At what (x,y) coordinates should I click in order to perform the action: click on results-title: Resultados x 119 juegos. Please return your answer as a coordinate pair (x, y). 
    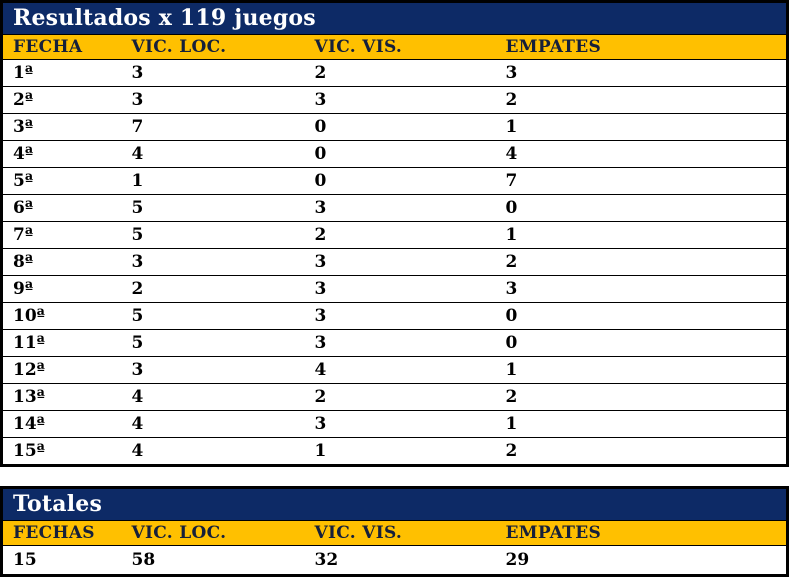
    Looking at the image, I should click on (394, 18).